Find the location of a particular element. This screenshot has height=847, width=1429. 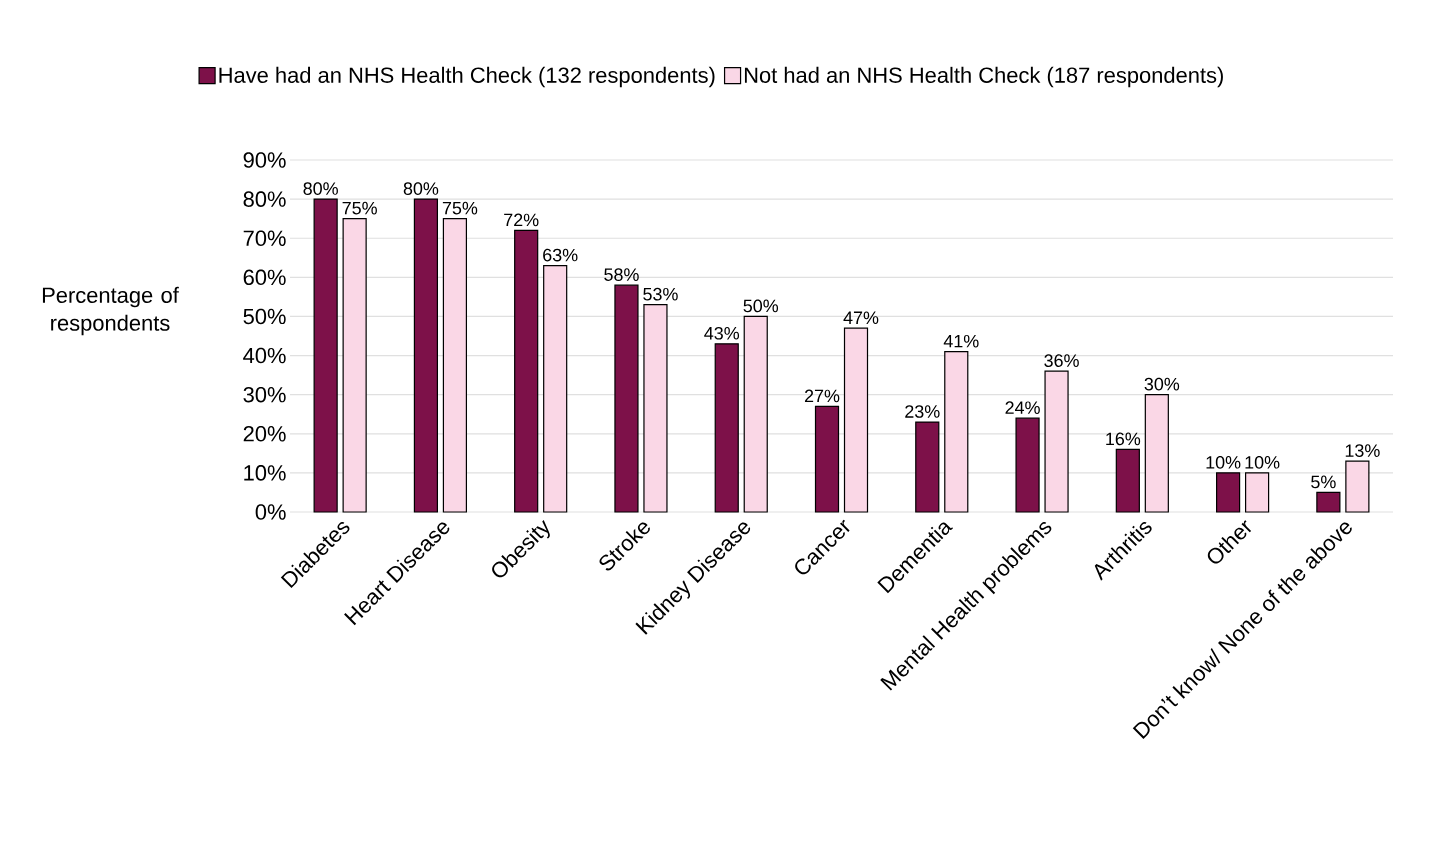

y-tick-label: 30% is located at coordinates (264, 394).